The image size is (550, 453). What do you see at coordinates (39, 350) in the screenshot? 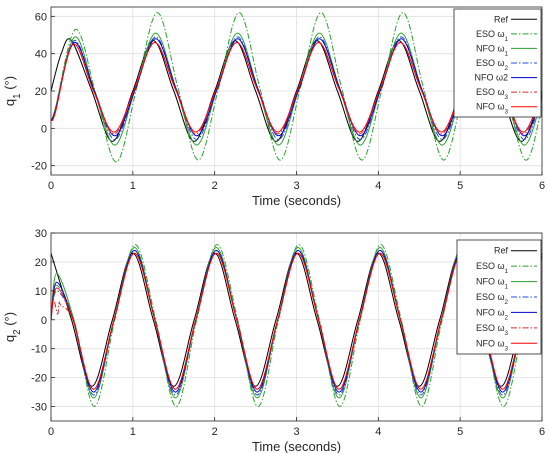
I see `y-tick-label: -10` at bounding box center [39, 350].